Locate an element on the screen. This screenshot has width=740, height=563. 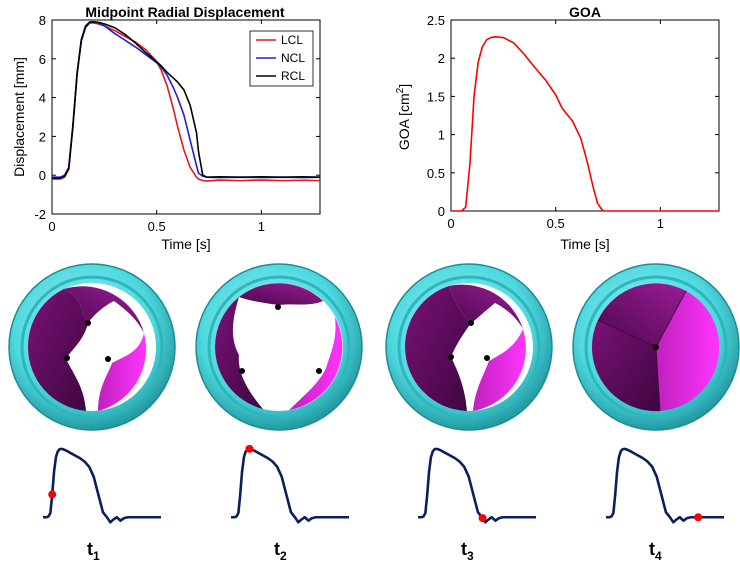
y-tick-label: 1.5 is located at coordinates (436, 96).